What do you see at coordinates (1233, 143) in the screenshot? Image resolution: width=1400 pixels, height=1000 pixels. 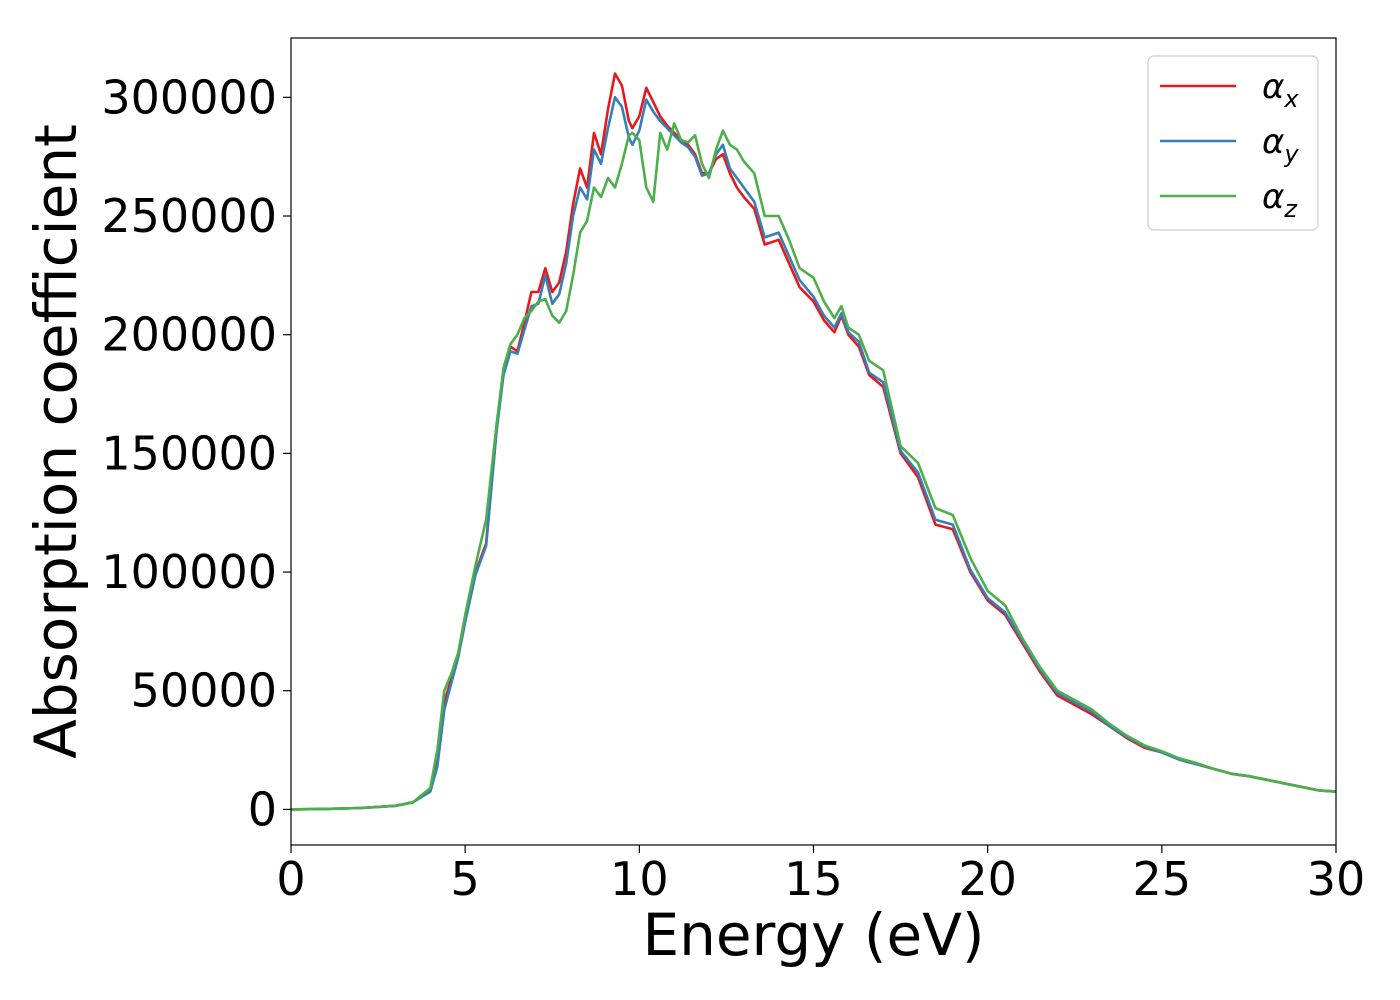 I see `legend-box` at bounding box center [1233, 143].